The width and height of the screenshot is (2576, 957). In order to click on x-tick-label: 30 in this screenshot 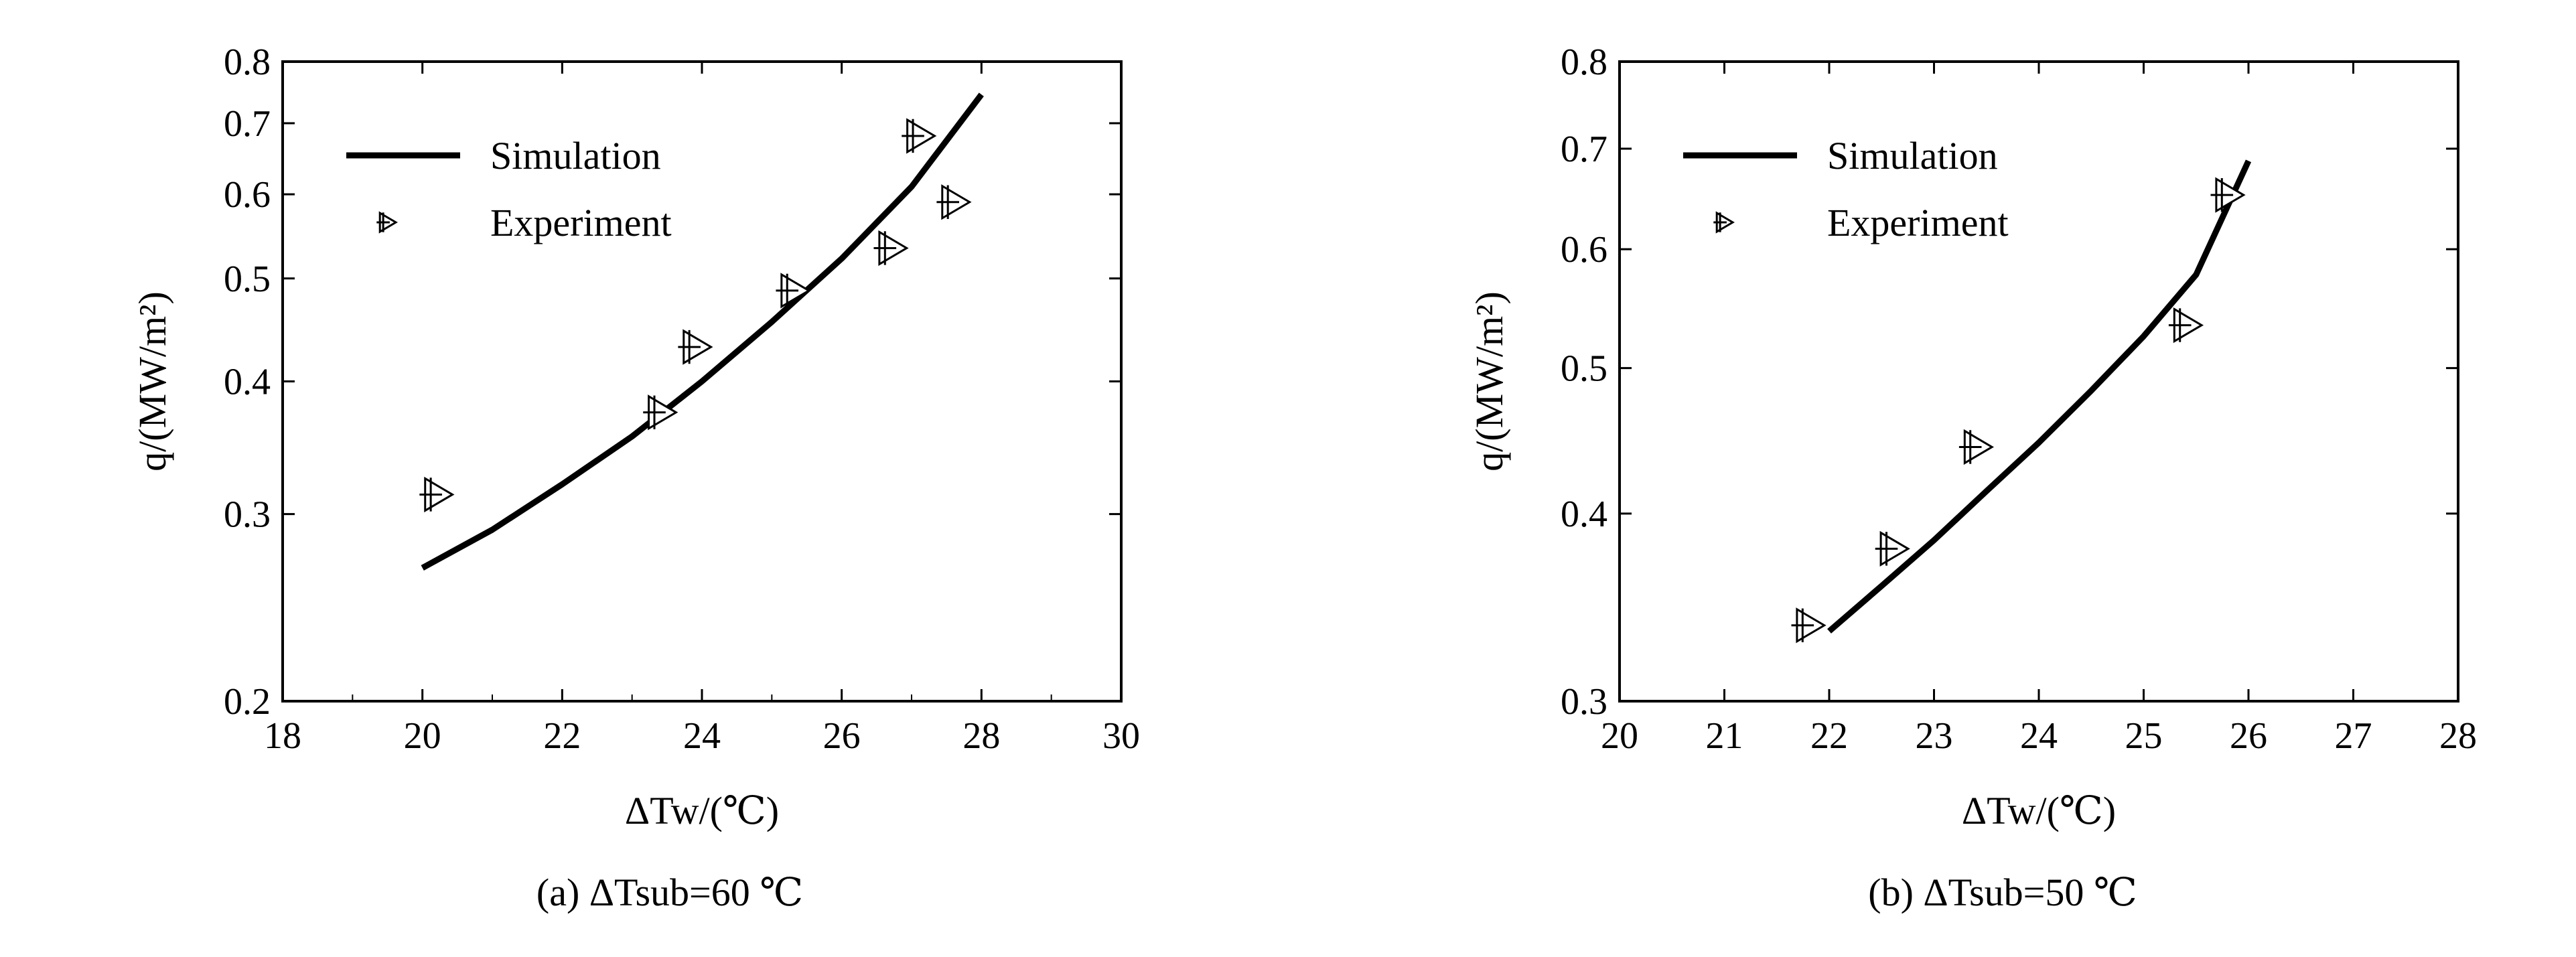, I will do `click(1121, 736)`.